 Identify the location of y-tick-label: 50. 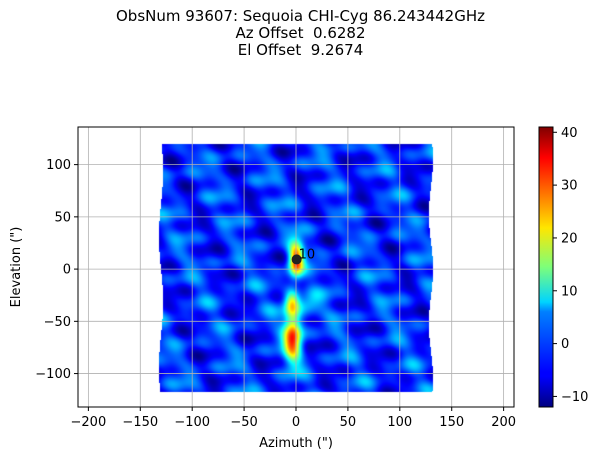
(62, 217).